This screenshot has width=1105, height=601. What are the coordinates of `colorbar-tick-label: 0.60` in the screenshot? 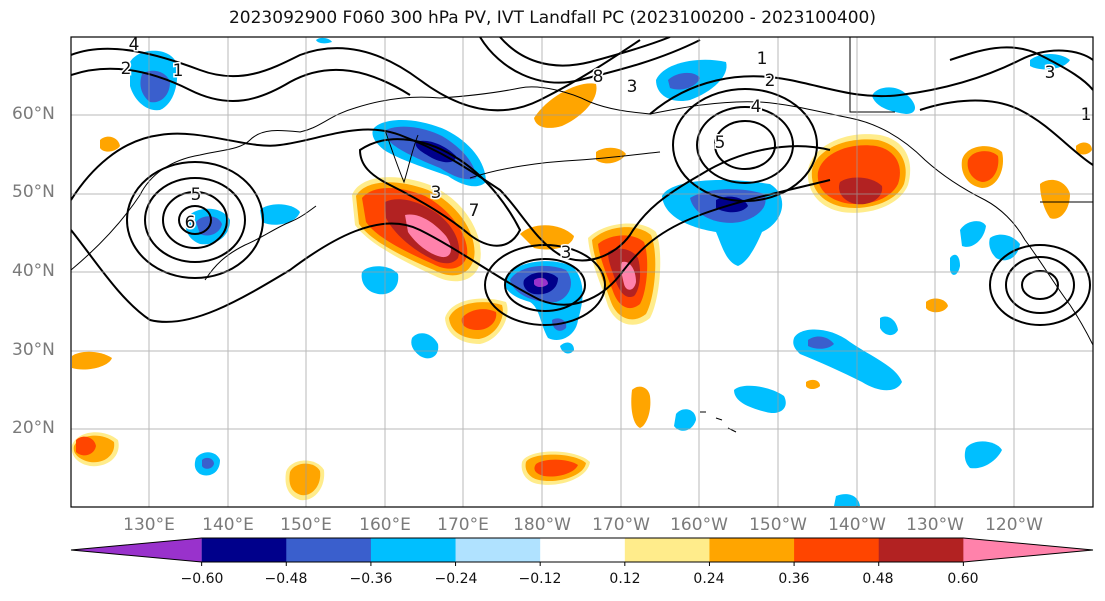 It's located at (963, 579).